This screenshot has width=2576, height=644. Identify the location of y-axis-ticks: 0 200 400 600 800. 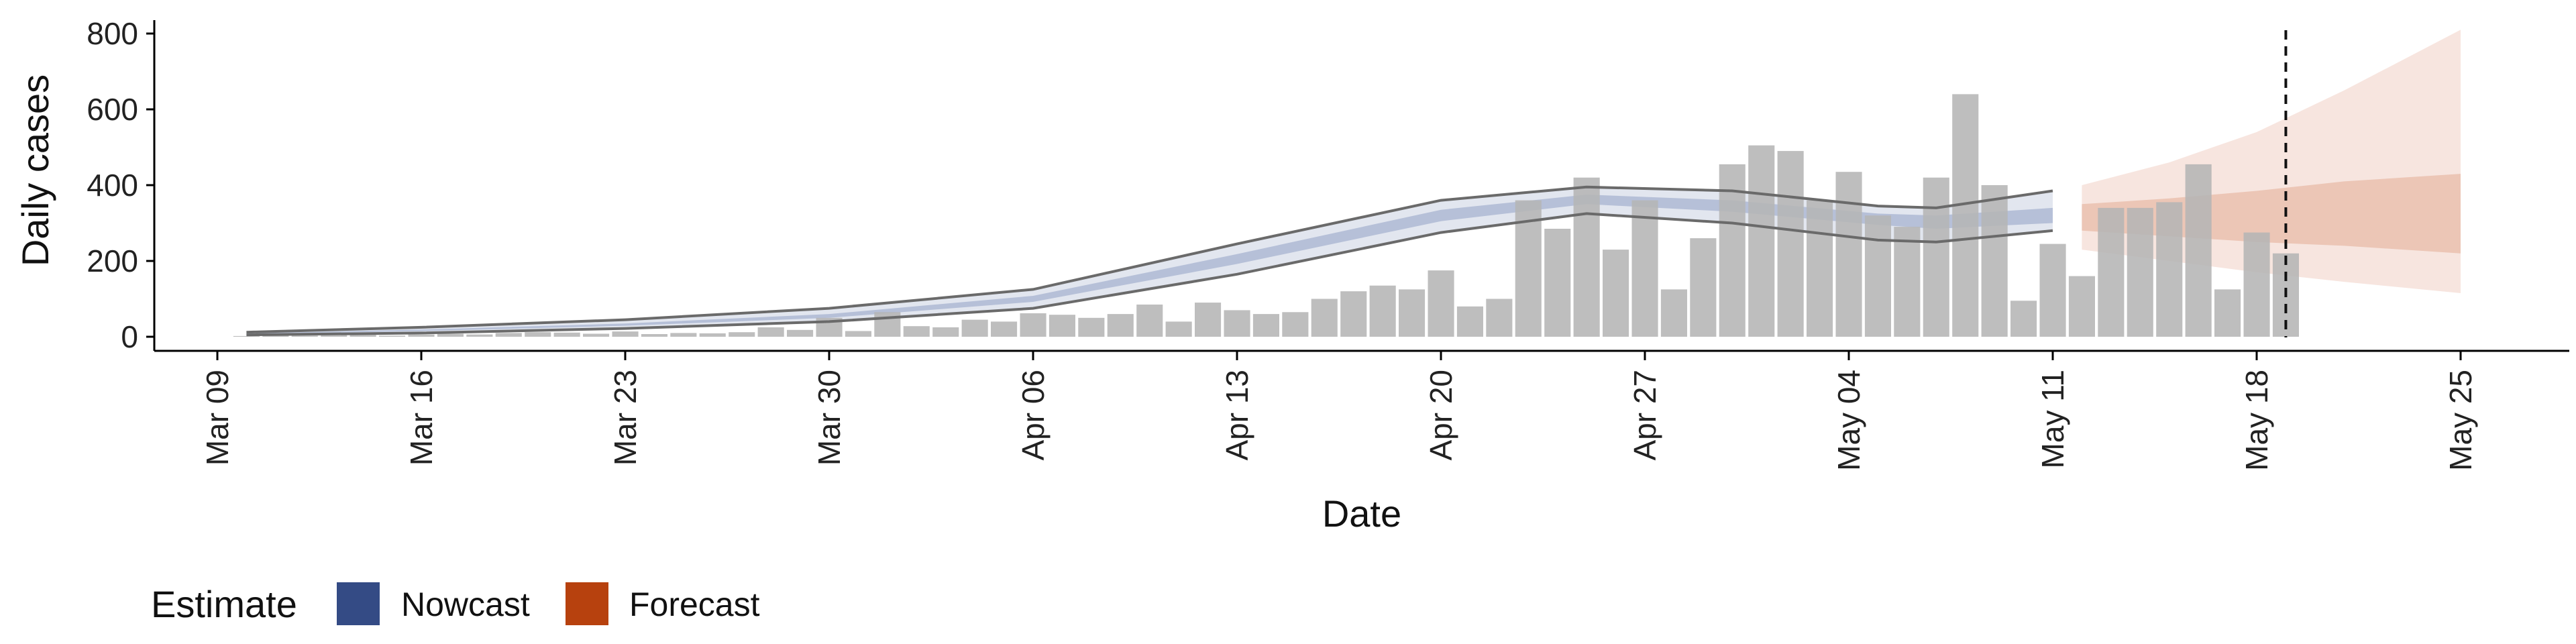
(120, 185).